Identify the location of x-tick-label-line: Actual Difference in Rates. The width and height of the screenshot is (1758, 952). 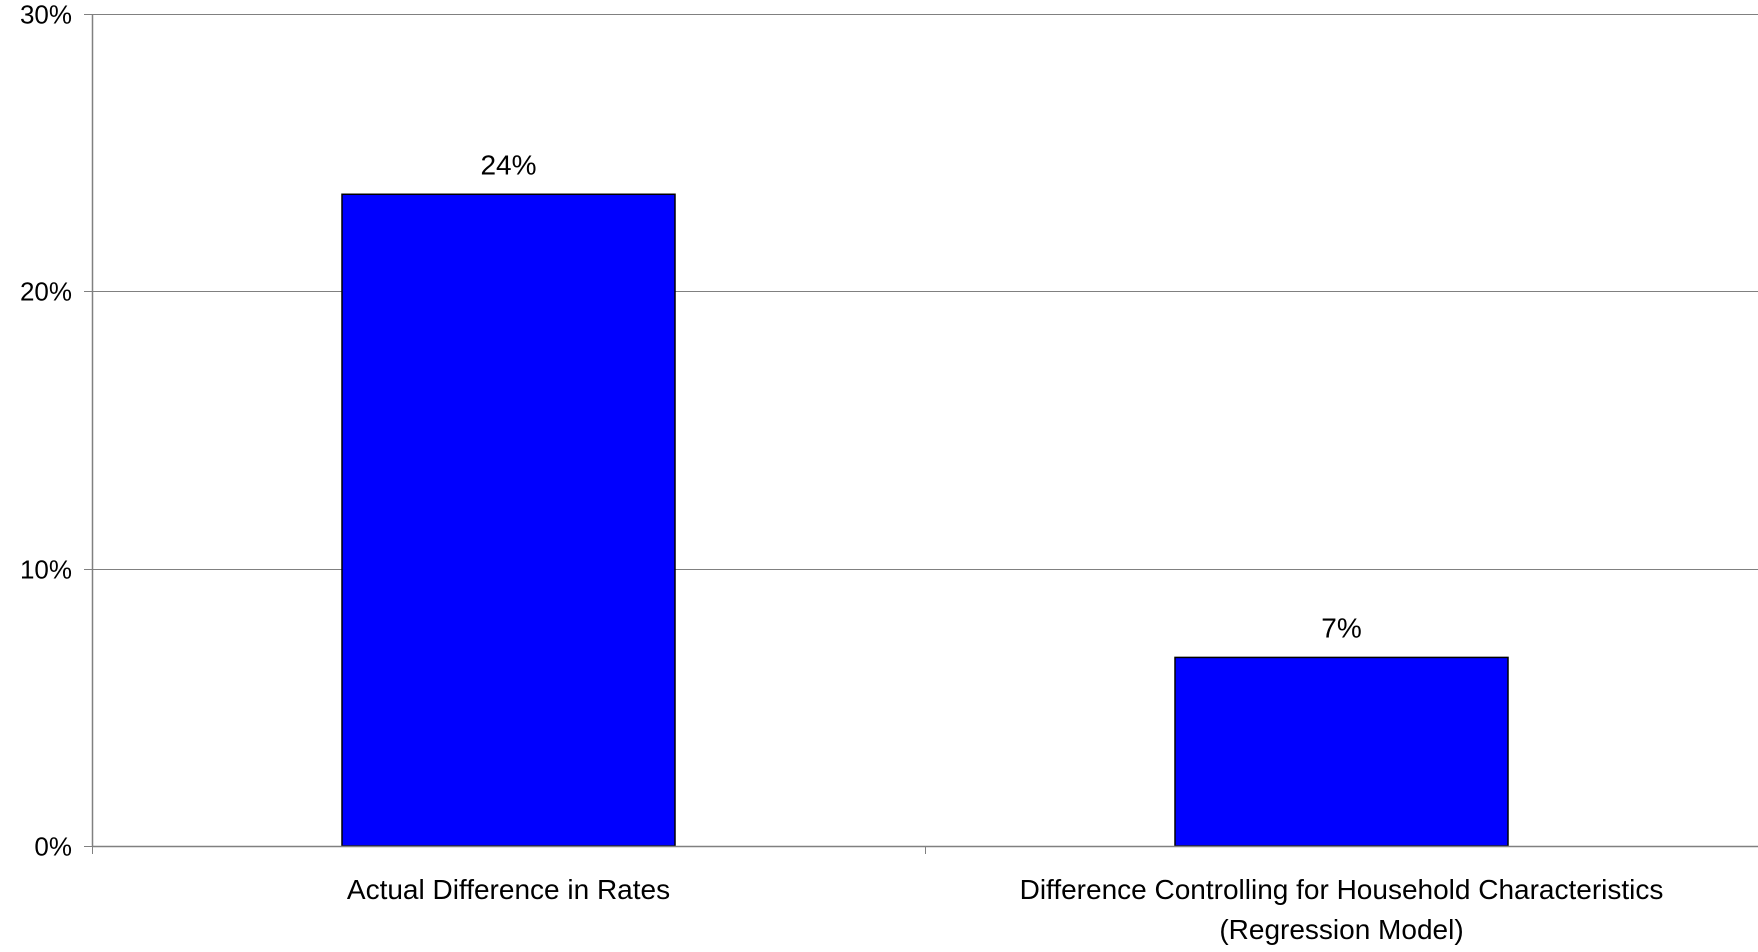
(508, 889).